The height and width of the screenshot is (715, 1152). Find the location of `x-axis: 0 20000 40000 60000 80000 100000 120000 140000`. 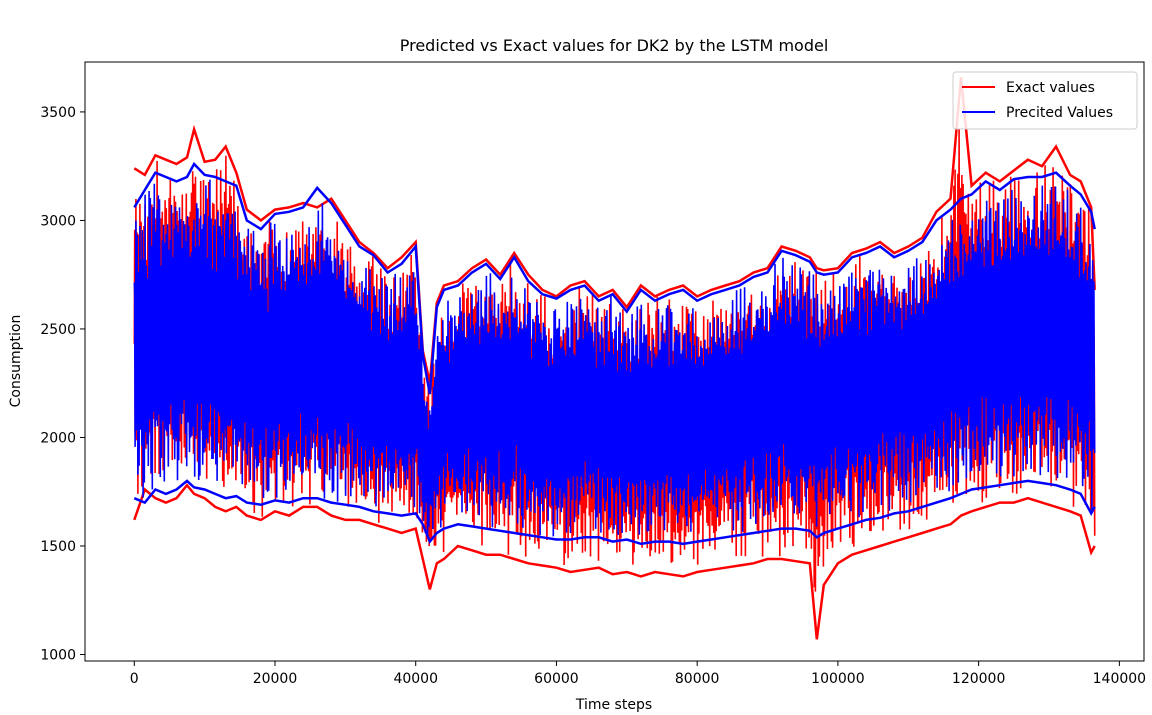

x-axis: 0 20000 40000 60000 80000 100000 120000 140000 is located at coordinates (638, 674).